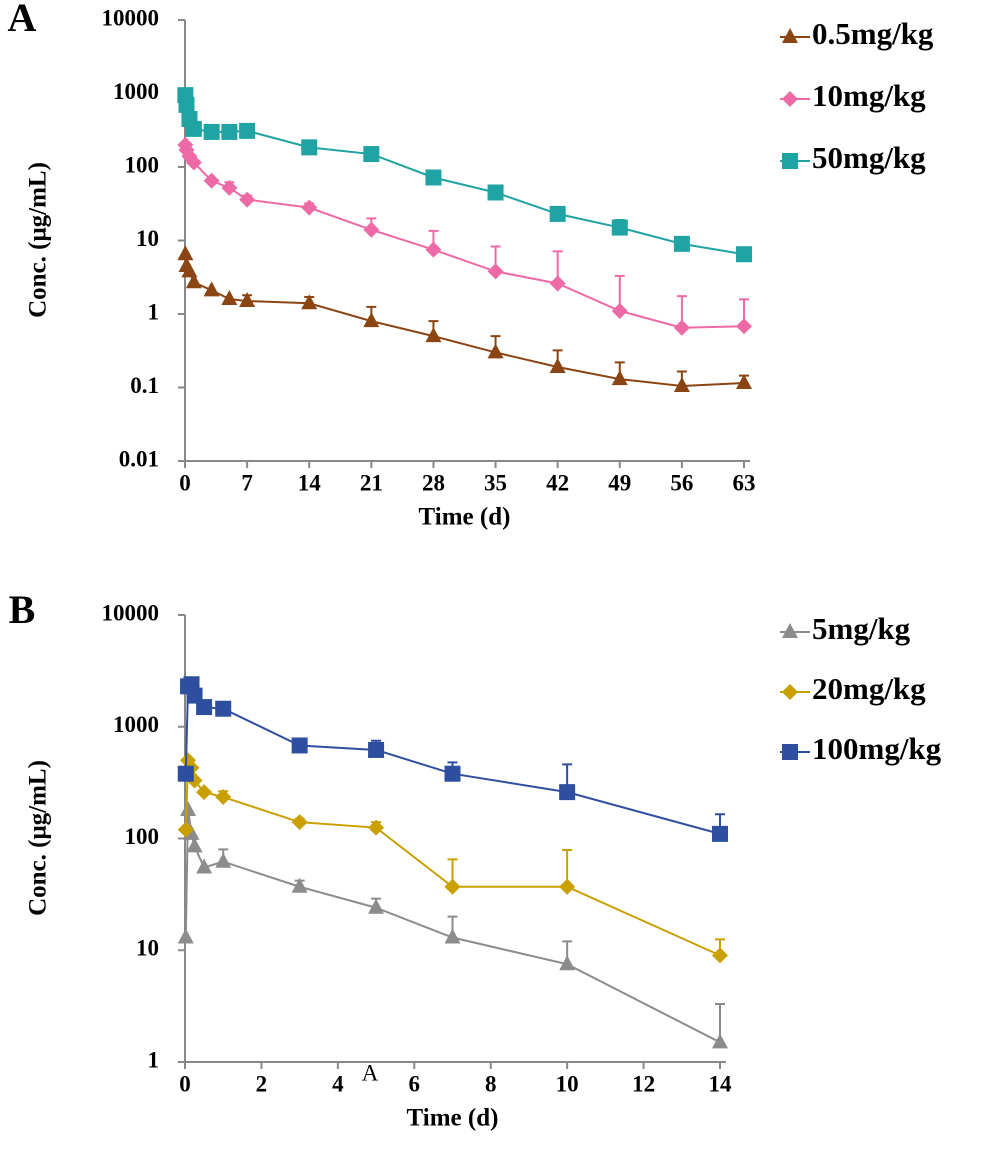  Describe the element at coordinates (873, 33) in the screenshot. I see `legend-label: 0.5mg/kg` at that location.